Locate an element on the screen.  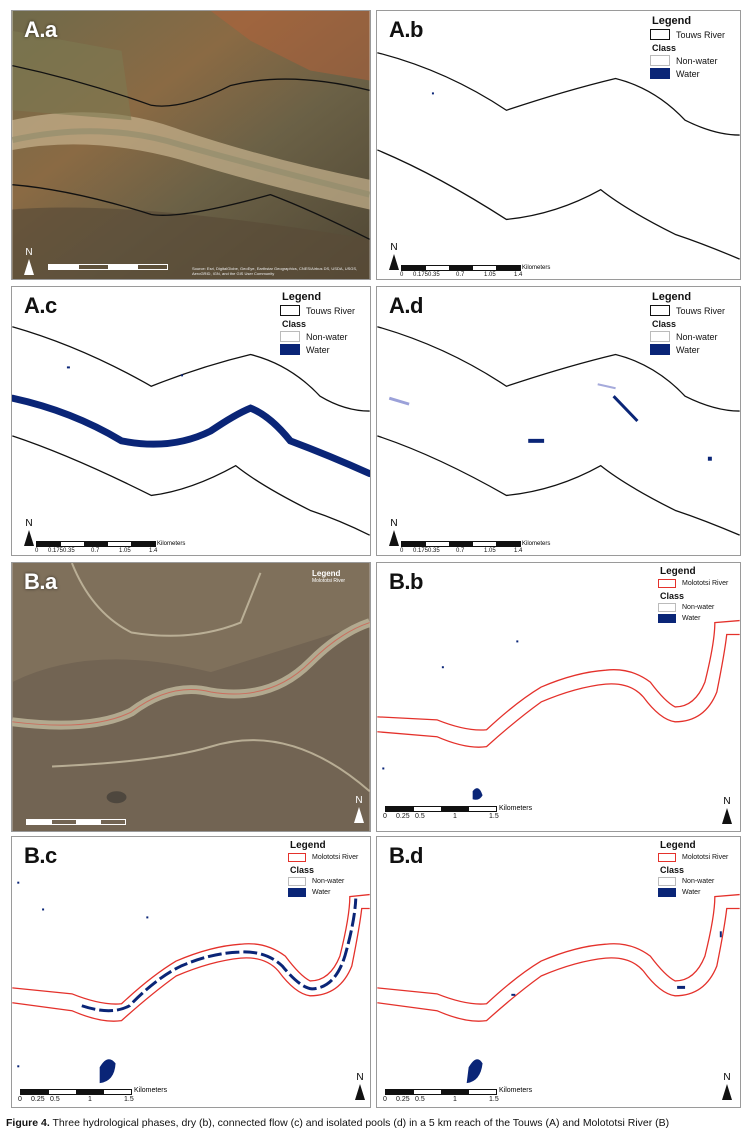
satellite-image-molototsi is located at coordinates (191, 697).